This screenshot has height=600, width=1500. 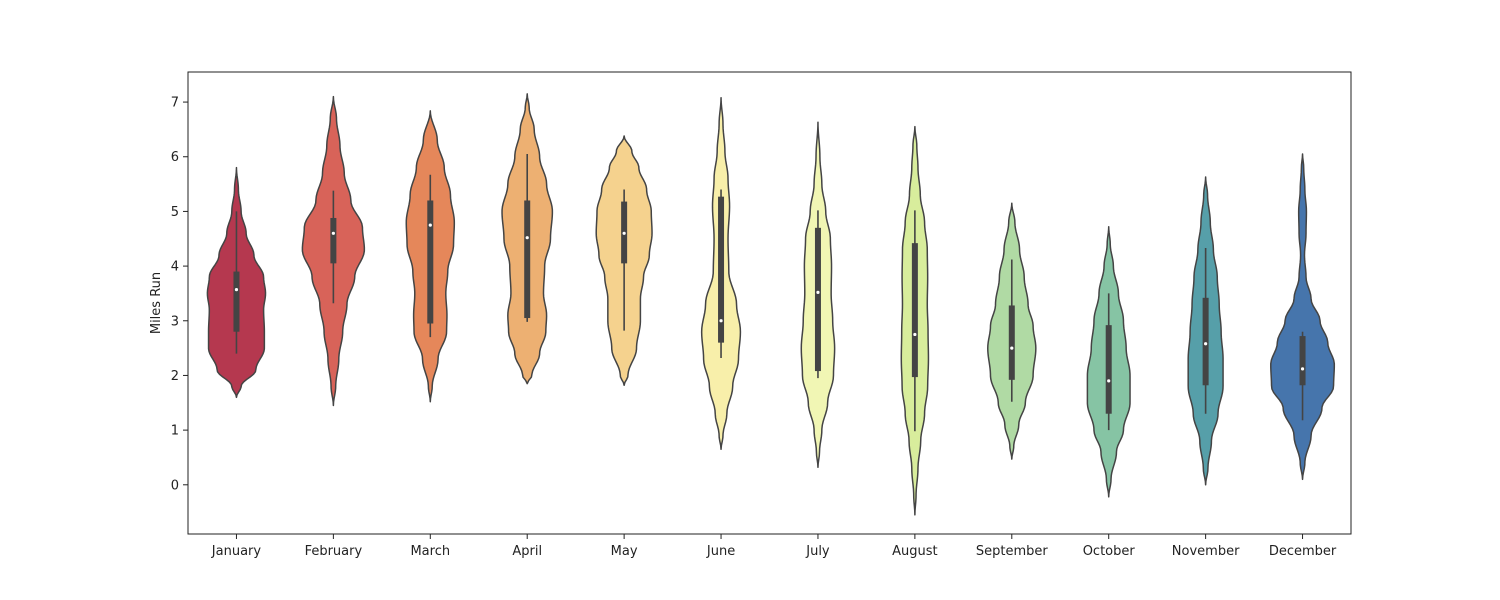 I want to click on violin-march, so click(x=430, y=256).